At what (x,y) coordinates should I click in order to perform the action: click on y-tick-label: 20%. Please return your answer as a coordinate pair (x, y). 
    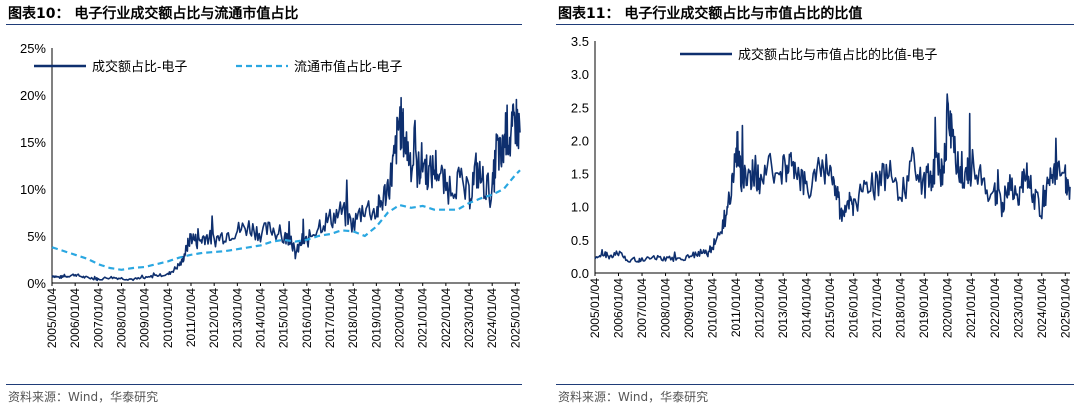
    Looking at the image, I should click on (33, 95).